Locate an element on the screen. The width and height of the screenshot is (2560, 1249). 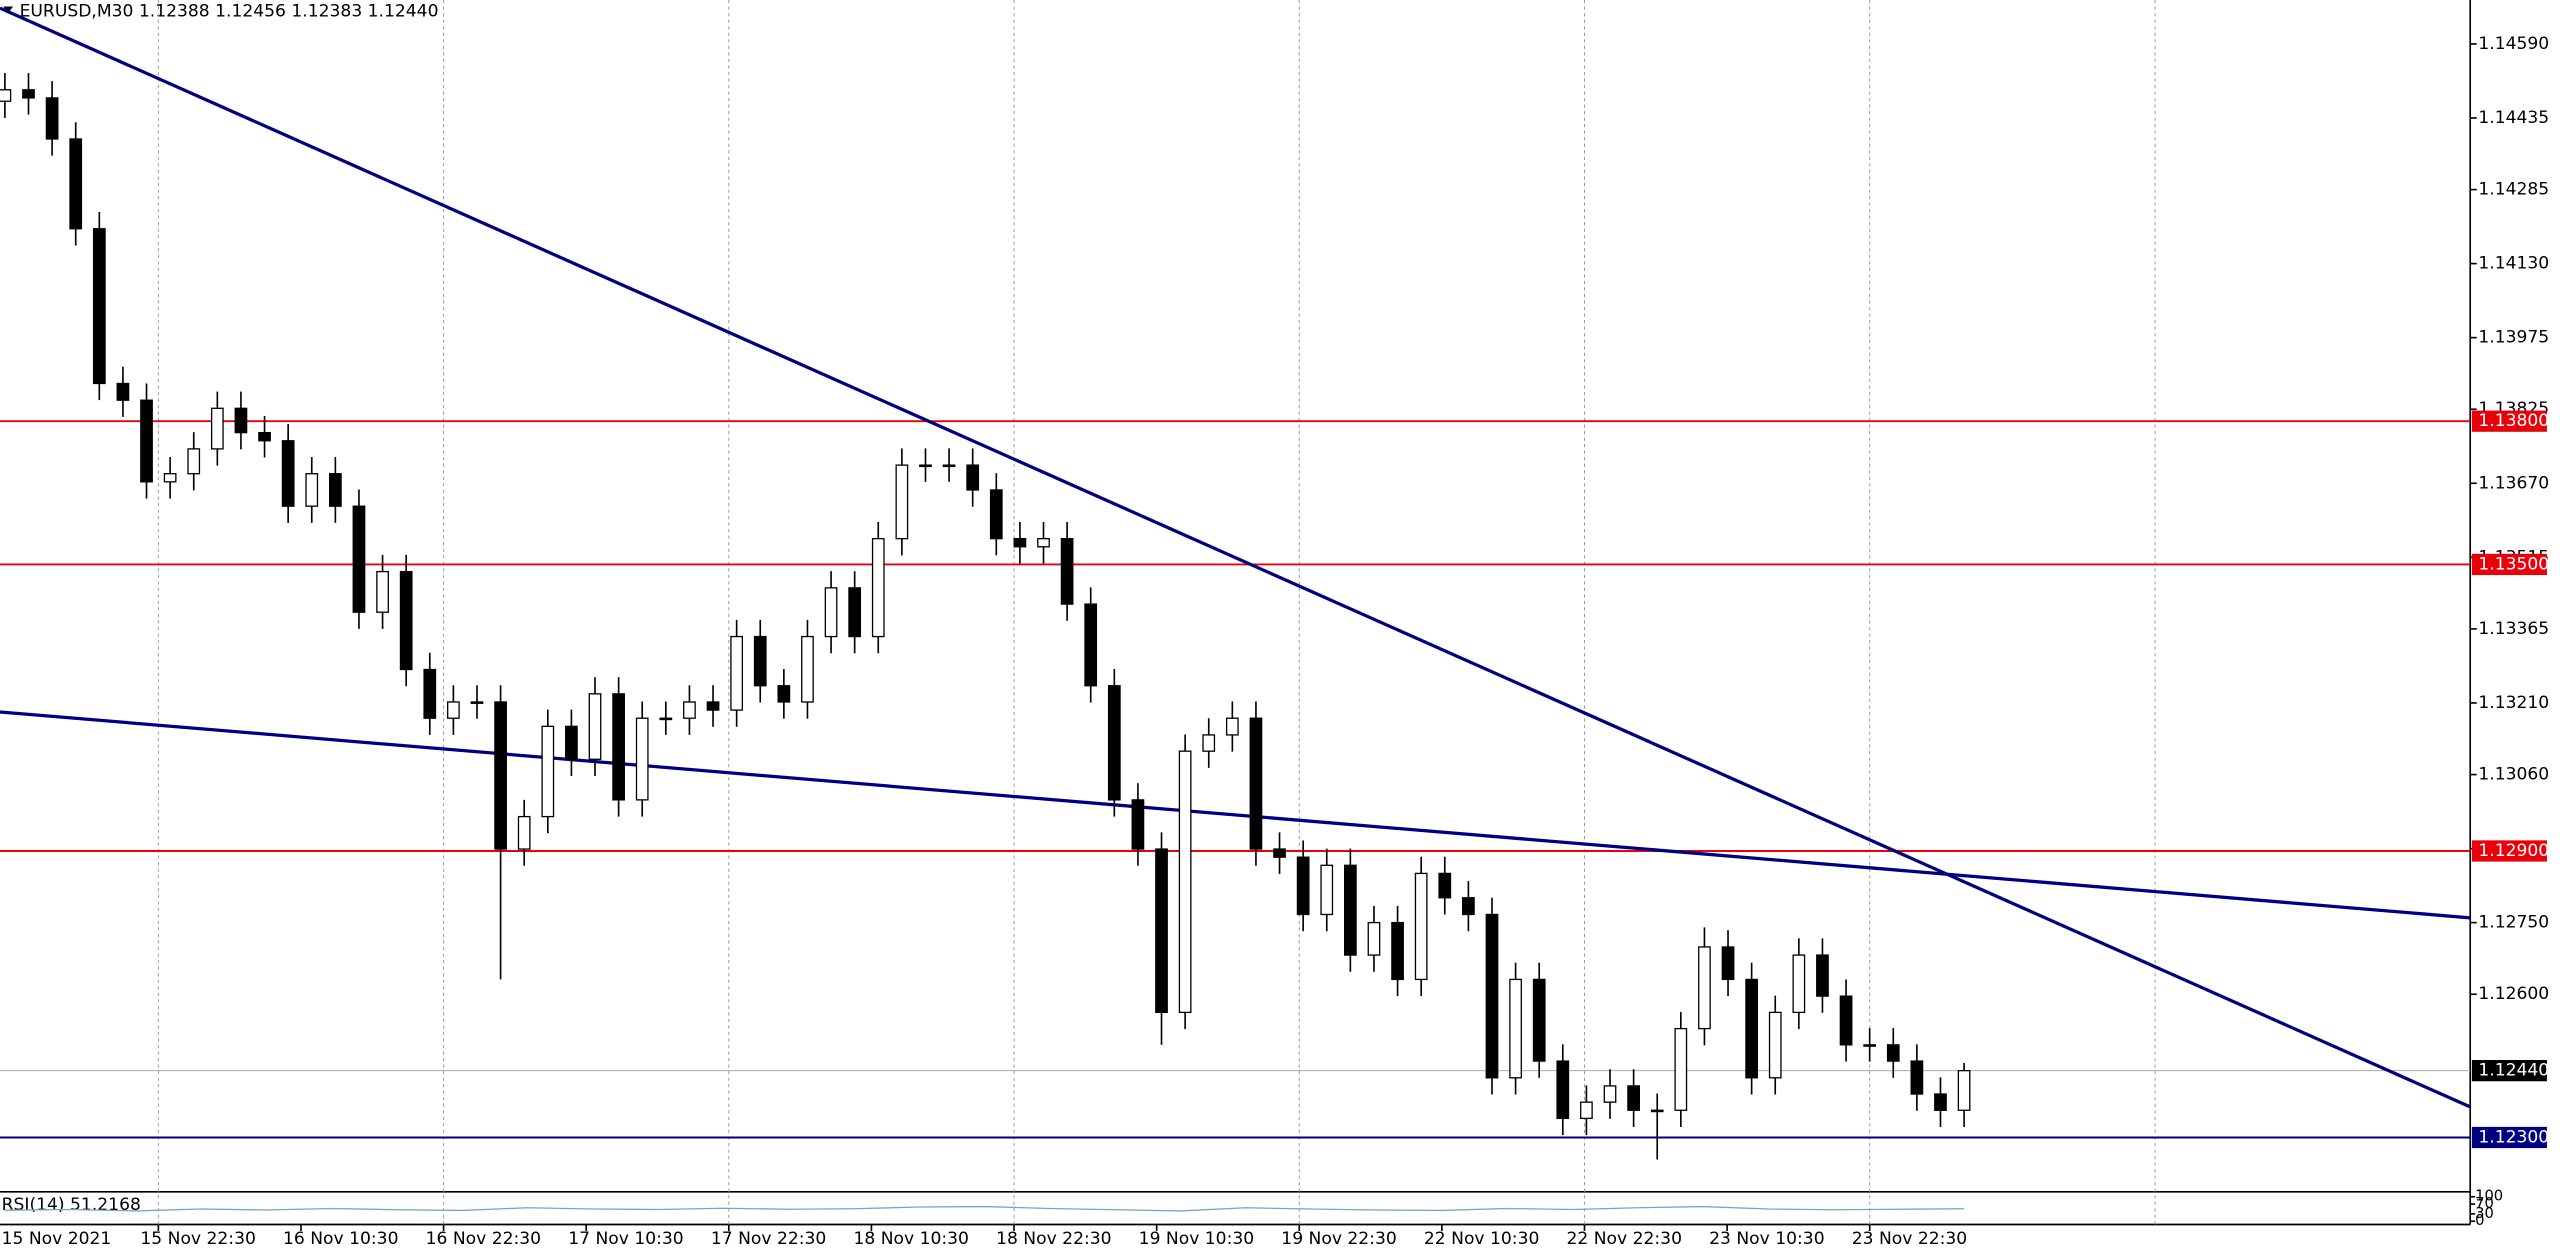
rsi-label: RSI(14) 51.2168 is located at coordinates (71, 1205).